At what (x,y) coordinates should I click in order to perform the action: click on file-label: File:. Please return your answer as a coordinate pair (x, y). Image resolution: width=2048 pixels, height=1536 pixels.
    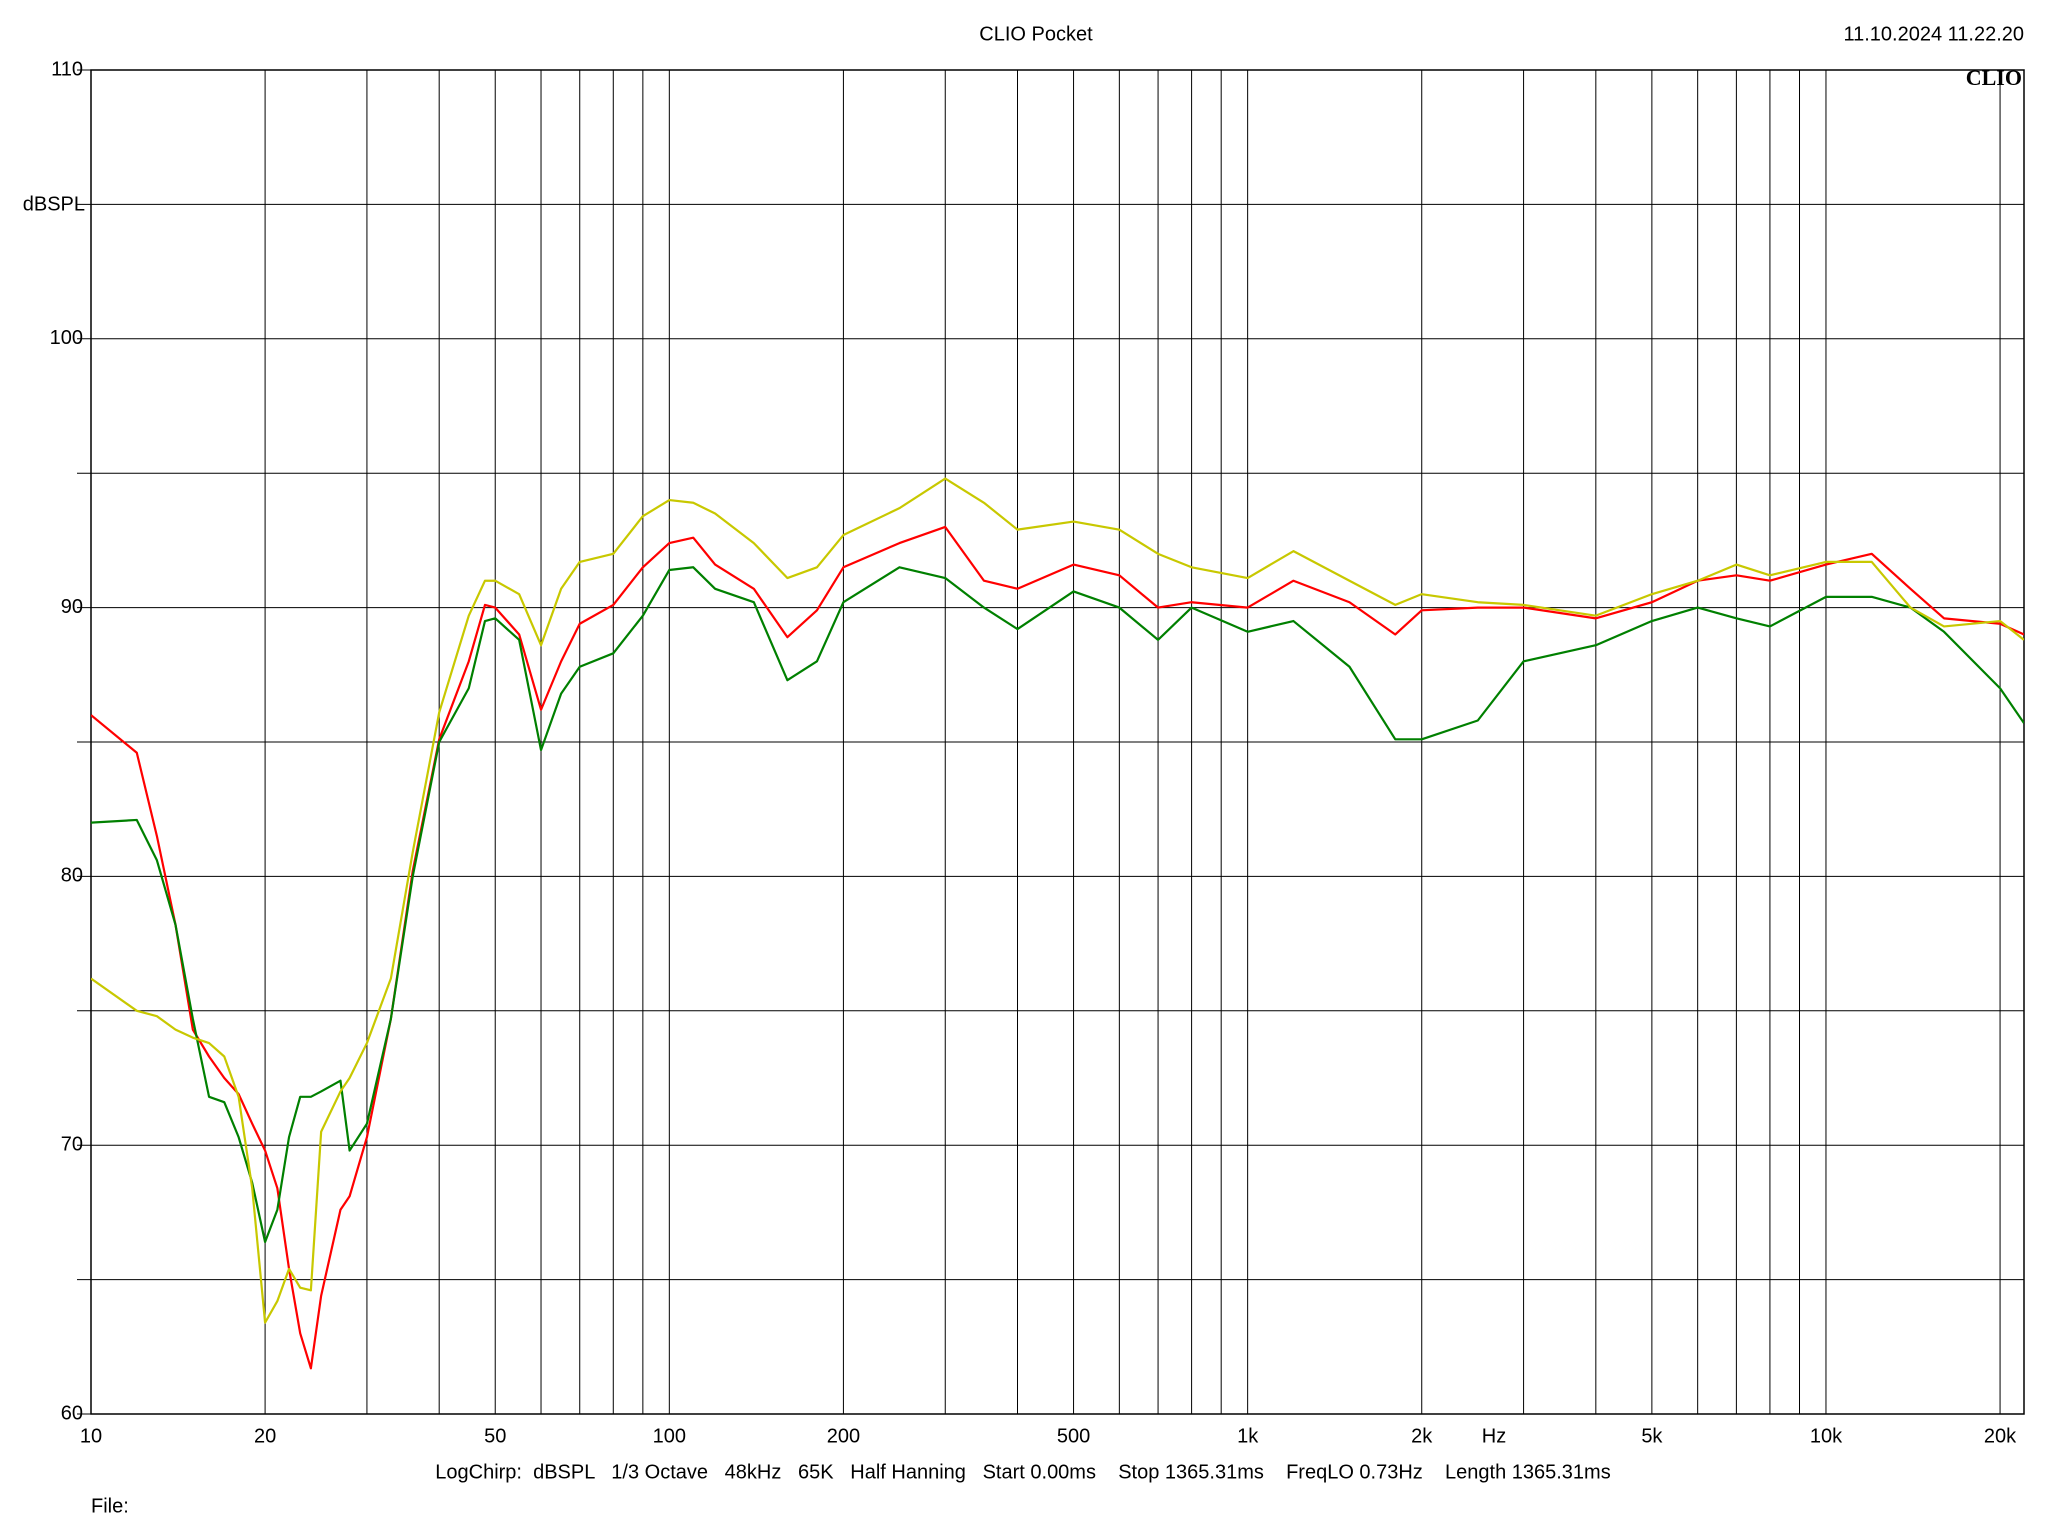
    Looking at the image, I should click on (110, 1506).